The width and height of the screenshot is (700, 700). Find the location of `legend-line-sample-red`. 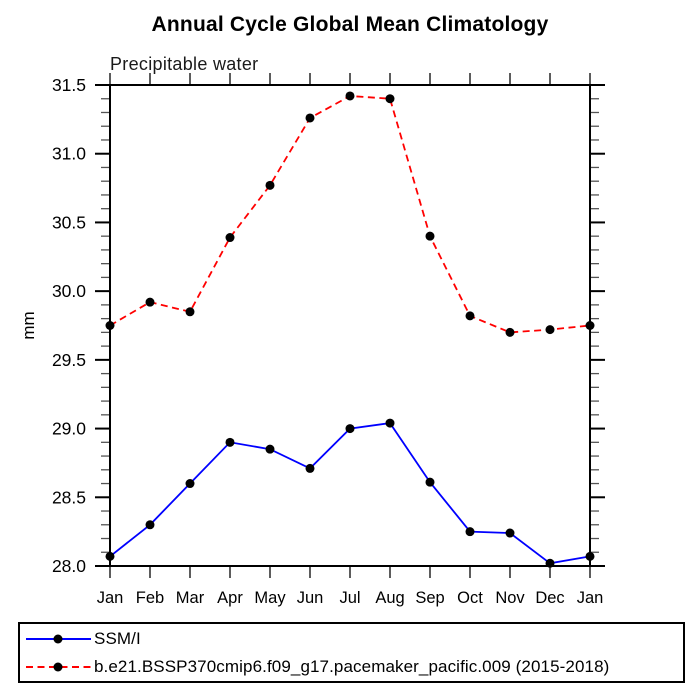

legend-line-sample-red is located at coordinates (58, 666).